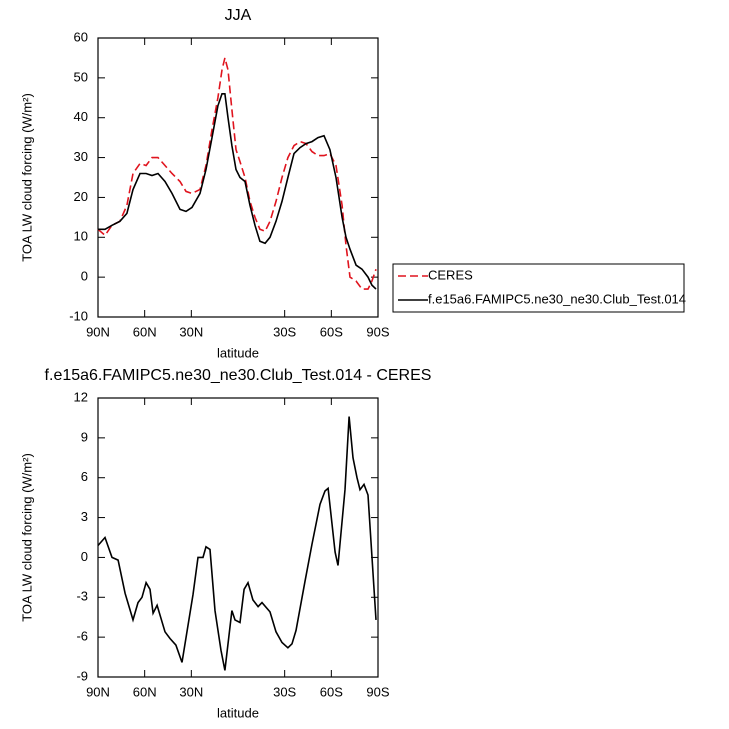 The width and height of the screenshot is (729, 729). I want to click on y-tick-label: 6, so click(84, 476).